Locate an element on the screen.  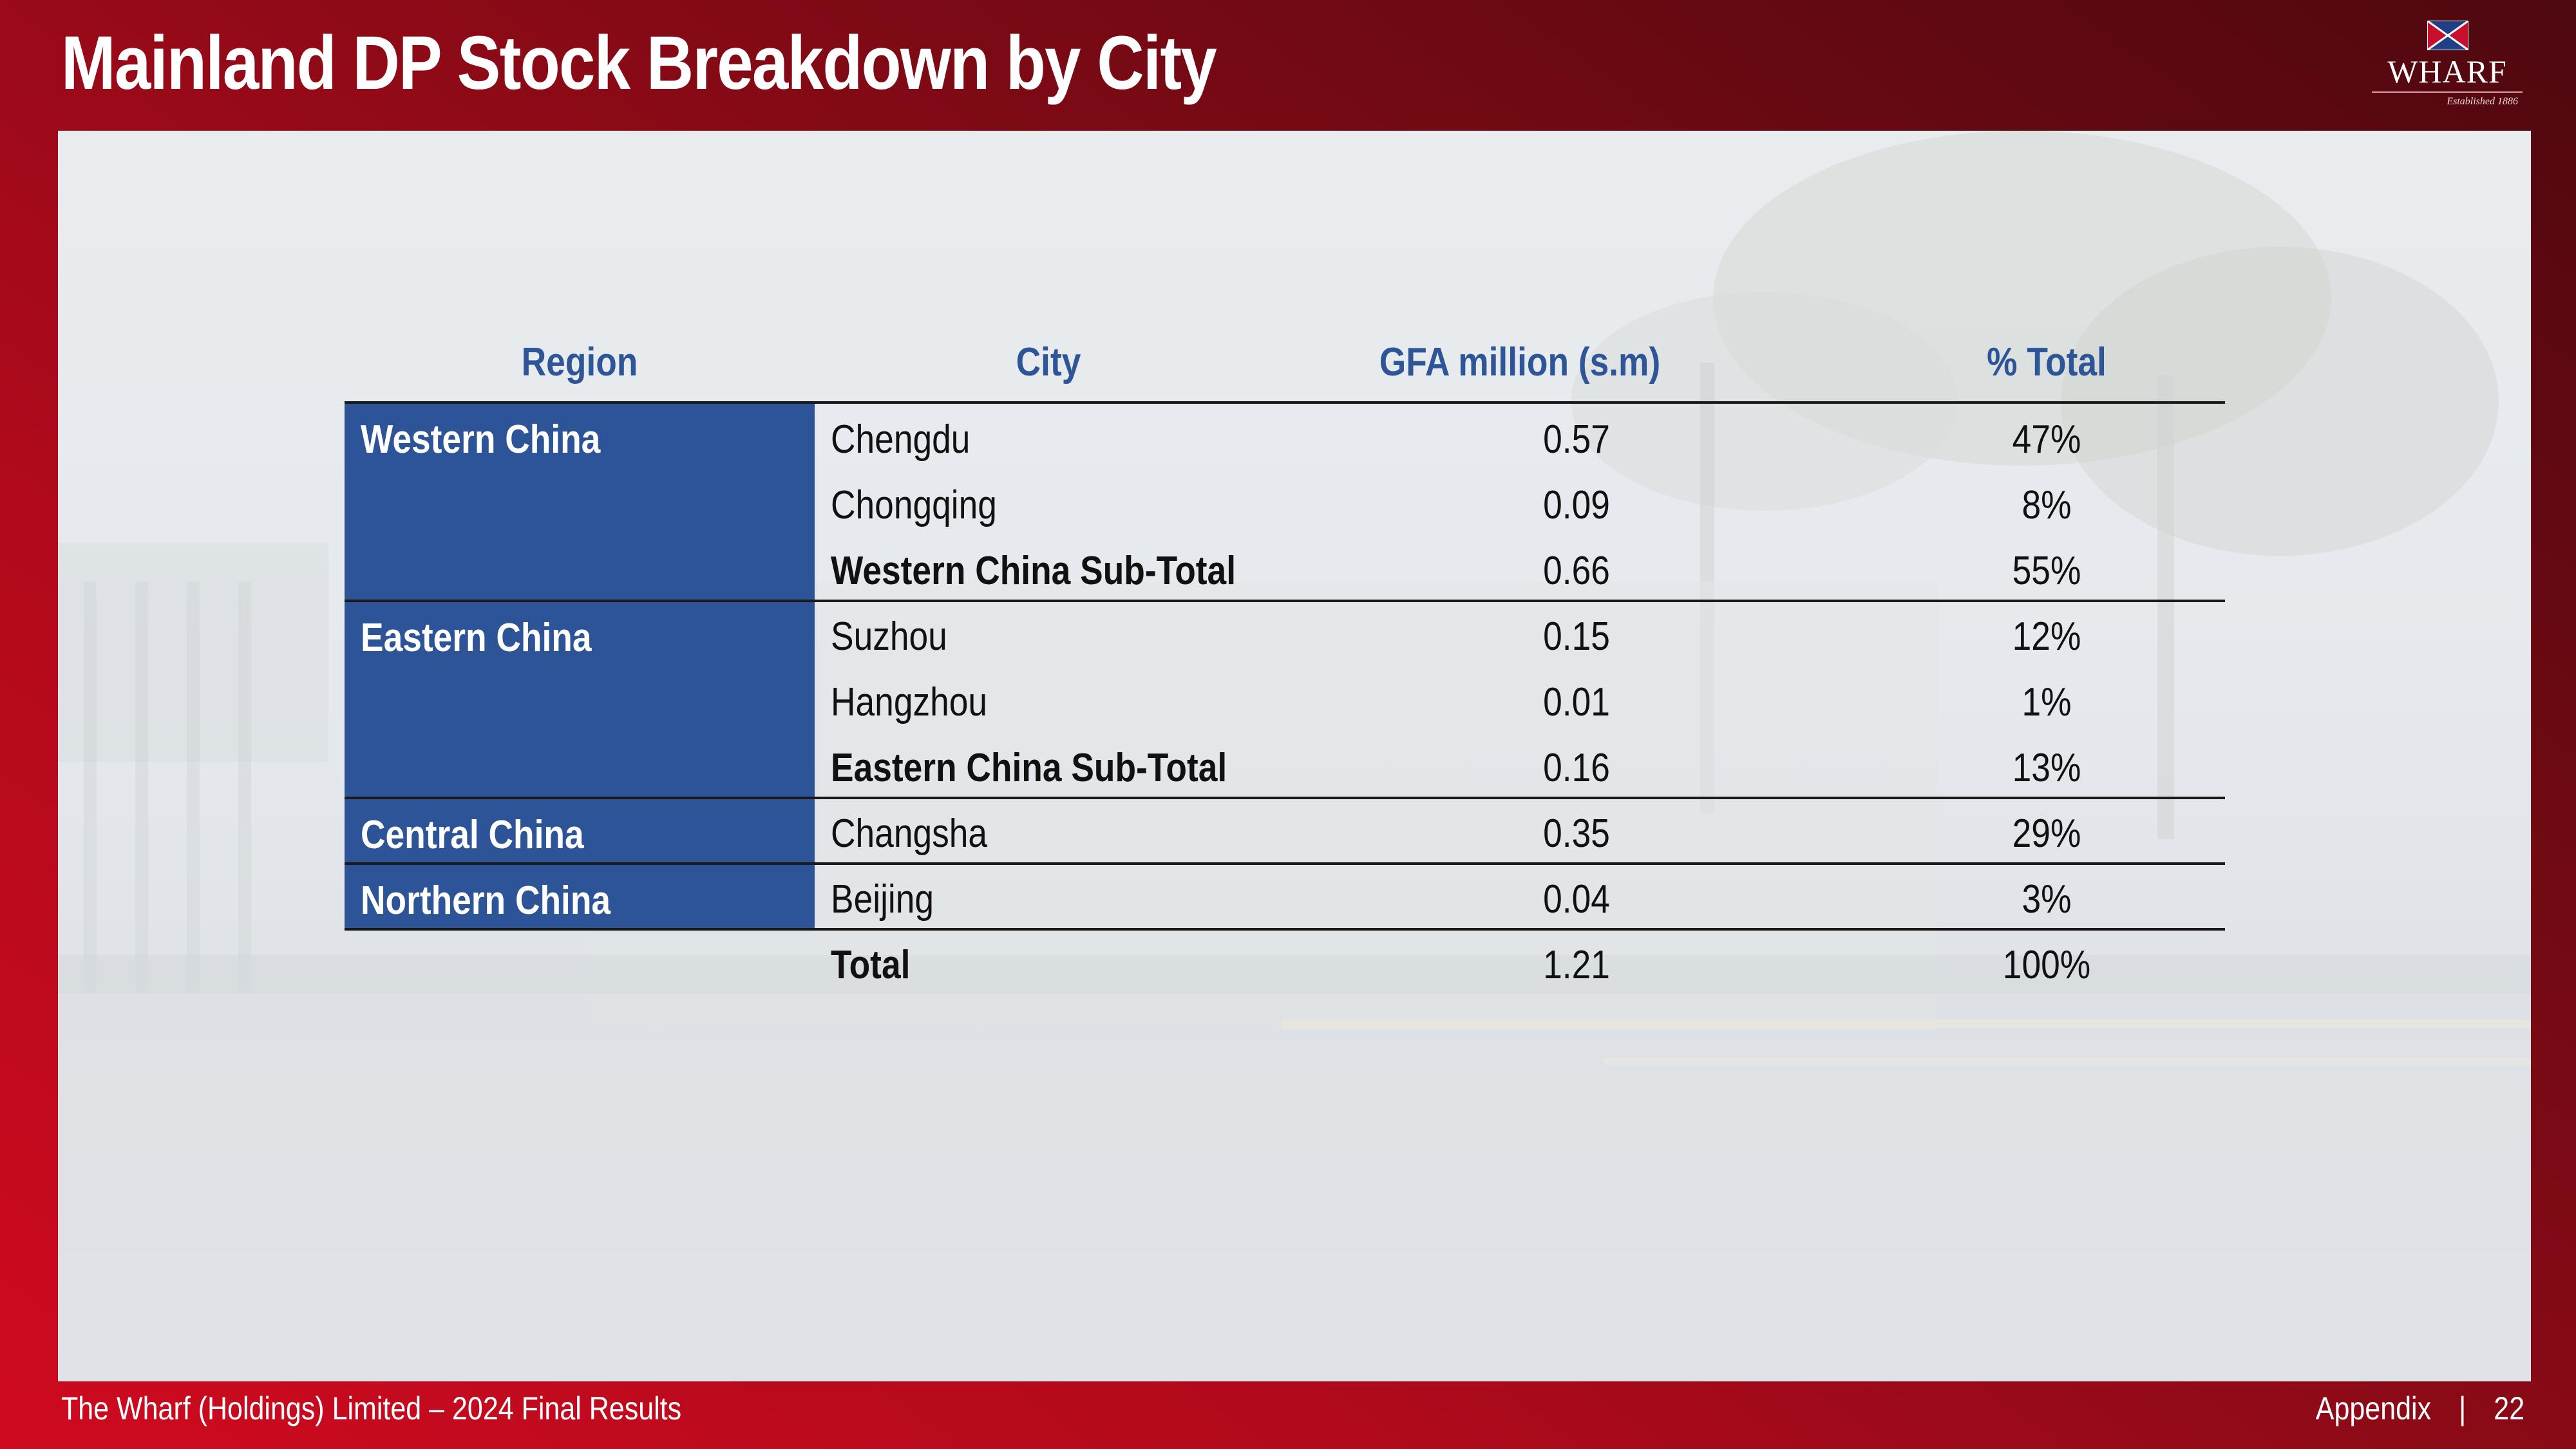
percent-cell: 1% is located at coordinates (2047, 702).